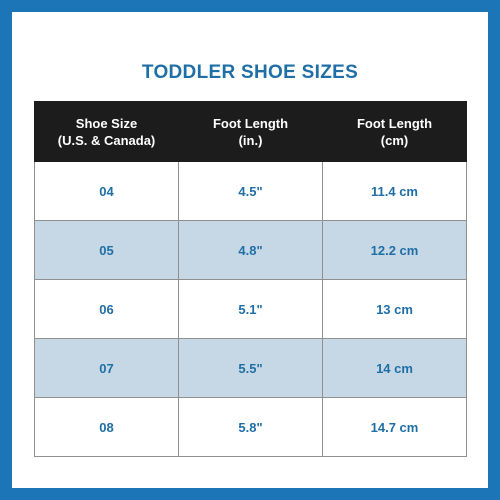 The height and width of the screenshot is (500, 500). Describe the element at coordinates (250, 72) in the screenshot. I see `chart-title: TODDLER SHOE SIZES` at that location.